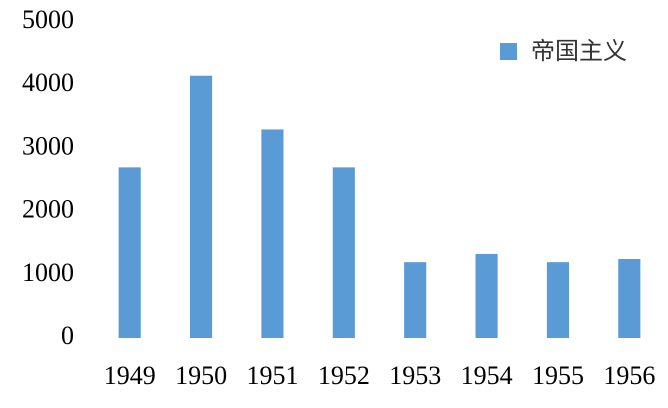 Image resolution: width=668 pixels, height=408 pixels. I want to click on legend-text: 帝国主义, so click(579, 51).